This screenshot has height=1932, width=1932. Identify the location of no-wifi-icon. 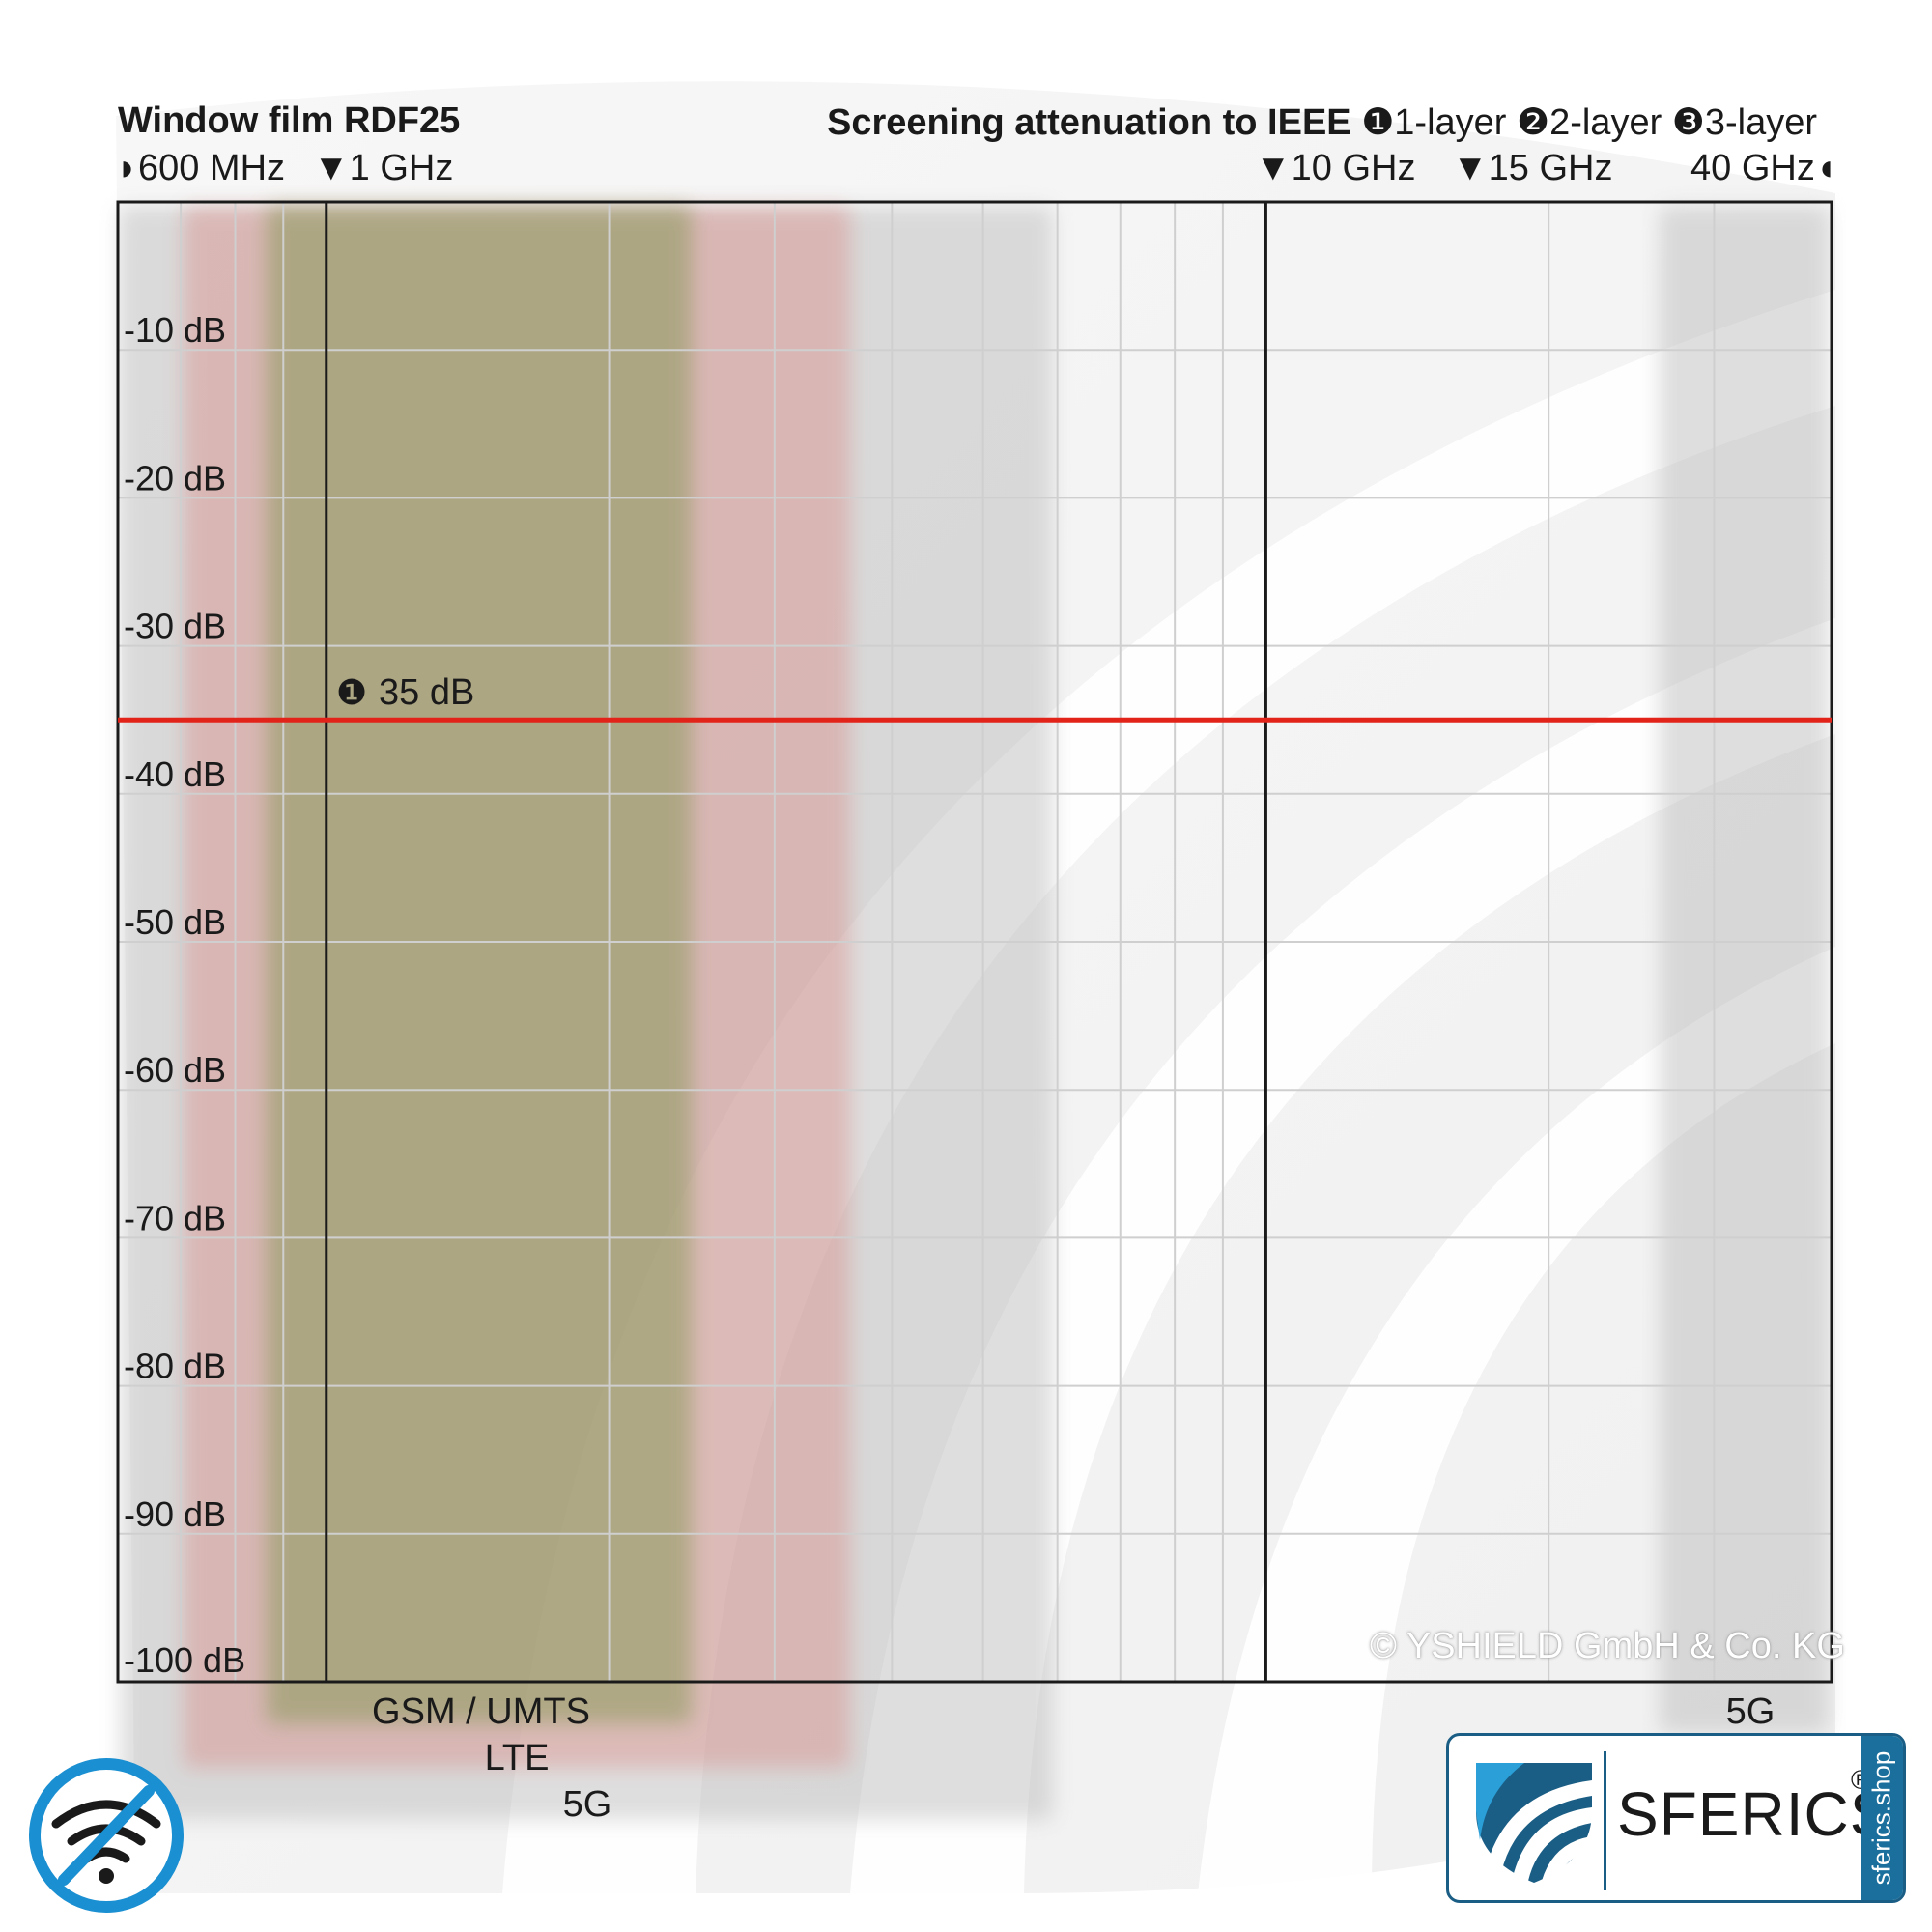
(106, 1835).